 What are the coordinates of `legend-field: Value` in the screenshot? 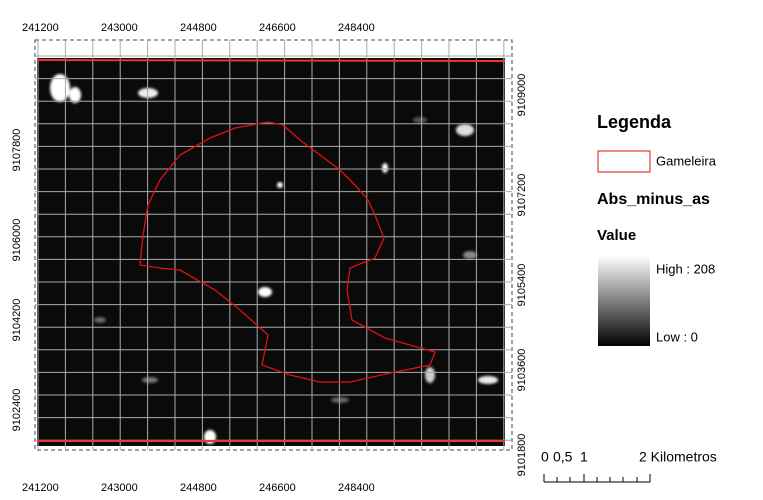 It's located at (616, 235).